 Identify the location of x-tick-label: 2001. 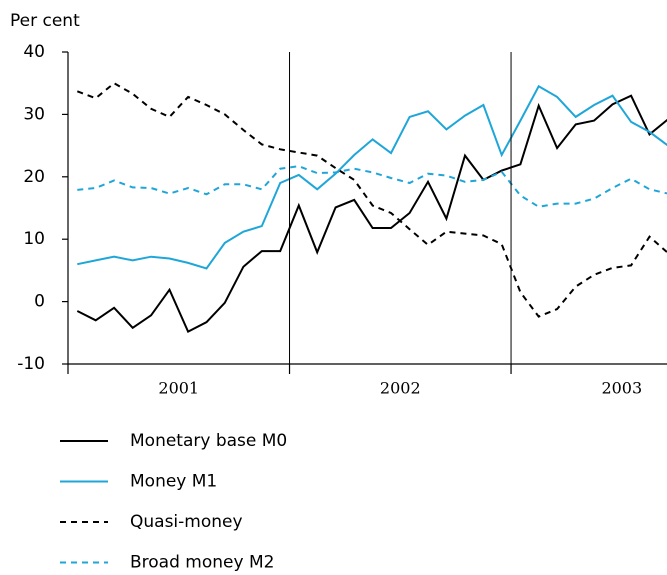
(178, 388).